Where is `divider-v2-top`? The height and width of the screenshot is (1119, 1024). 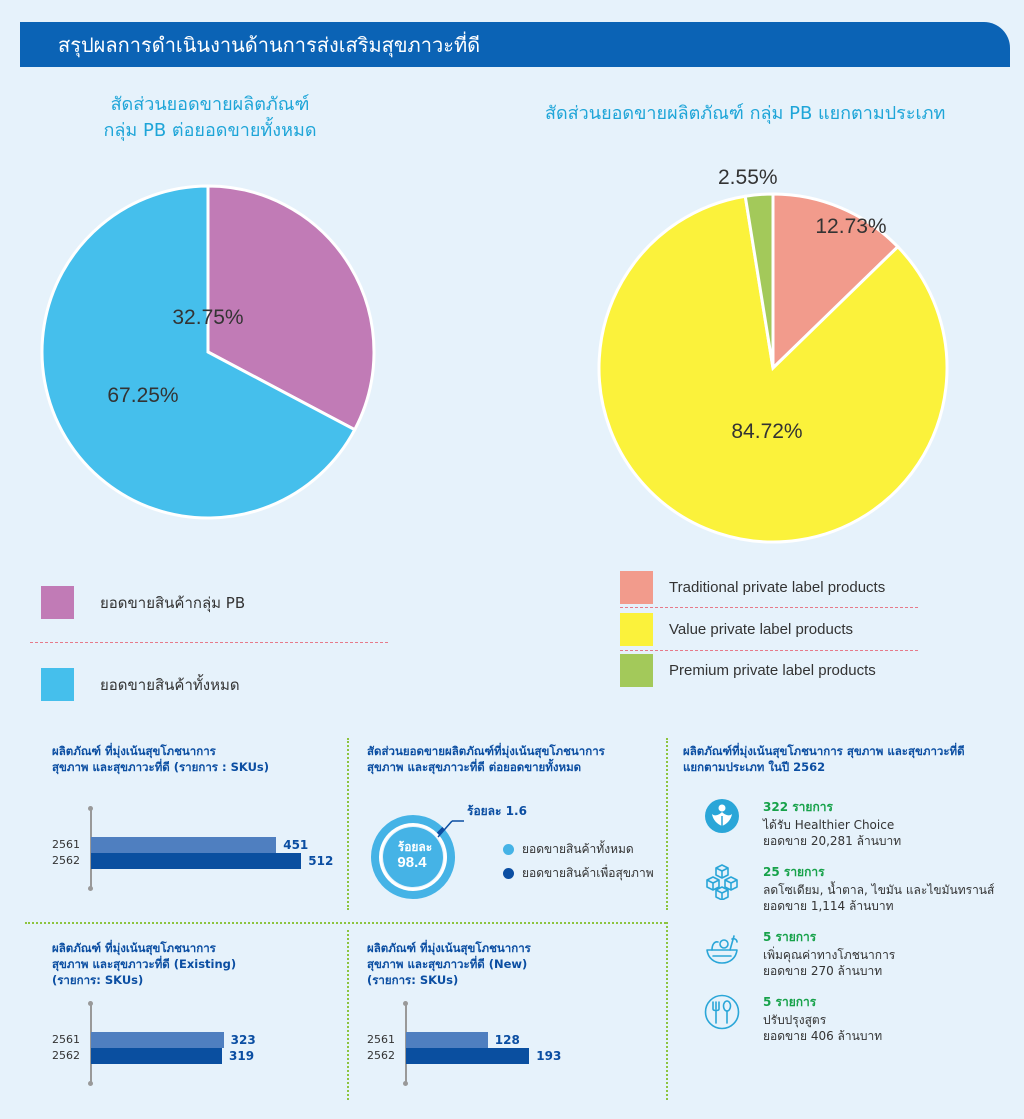
divider-v2-top is located at coordinates (667, 824).